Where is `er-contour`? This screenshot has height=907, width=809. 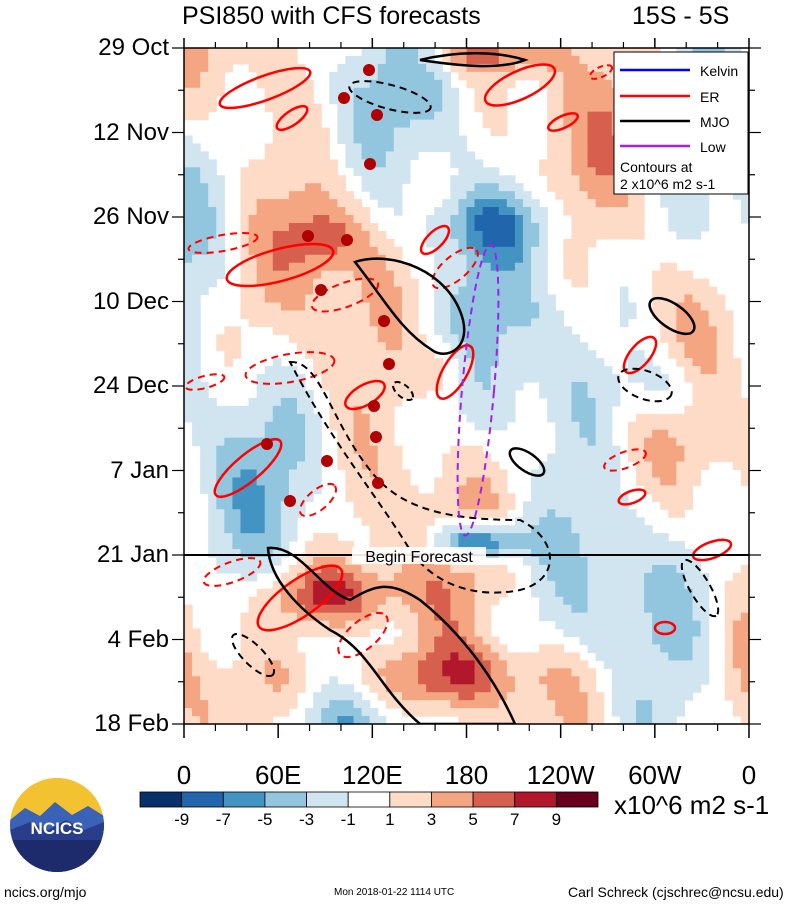
er-contour is located at coordinates (205, 382).